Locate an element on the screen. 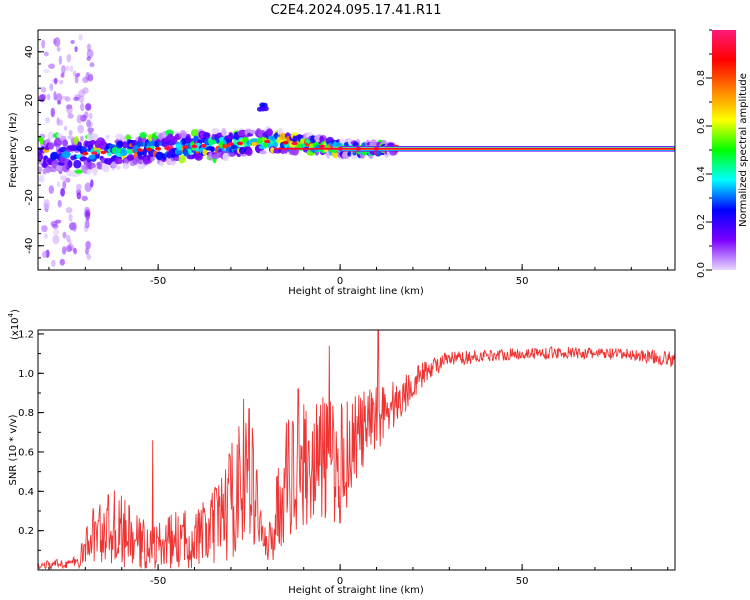 Image resolution: width=750 pixels, height=600 pixels. snr-x-label: Height of straight line (km) is located at coordinates (356, 590).